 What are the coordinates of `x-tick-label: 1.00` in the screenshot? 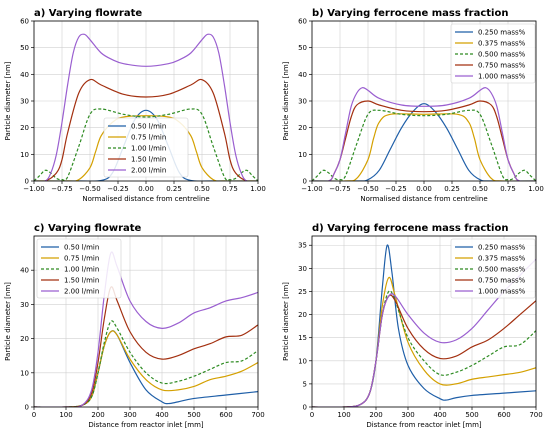 It's located at (258, 189).